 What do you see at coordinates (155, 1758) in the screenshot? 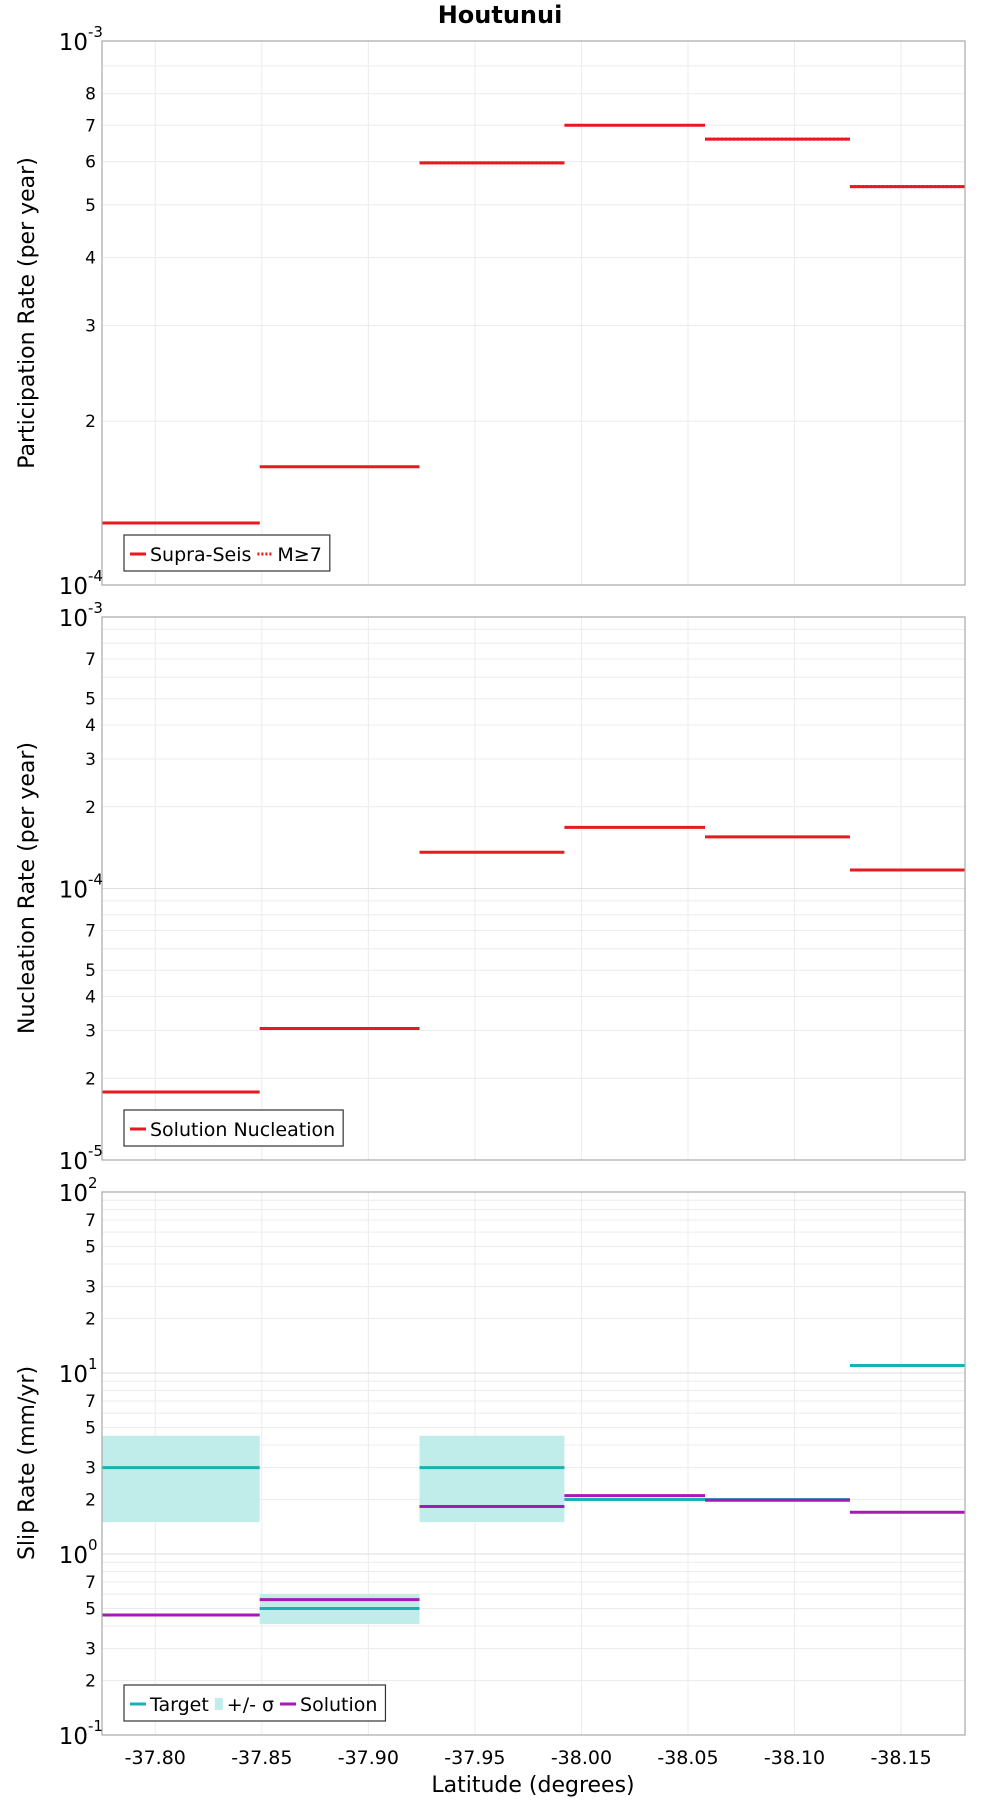
I see `x-tick-label: -37.80` at bounding box center [155, 1758].